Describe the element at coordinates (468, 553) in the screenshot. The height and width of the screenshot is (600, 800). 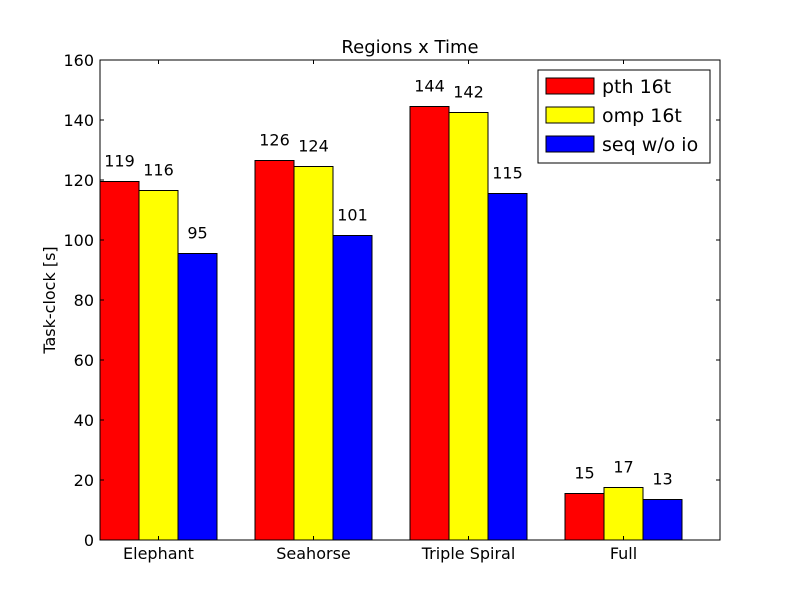
I see `x-tick-label-triple-spiral: Triple Spiral` at that location.